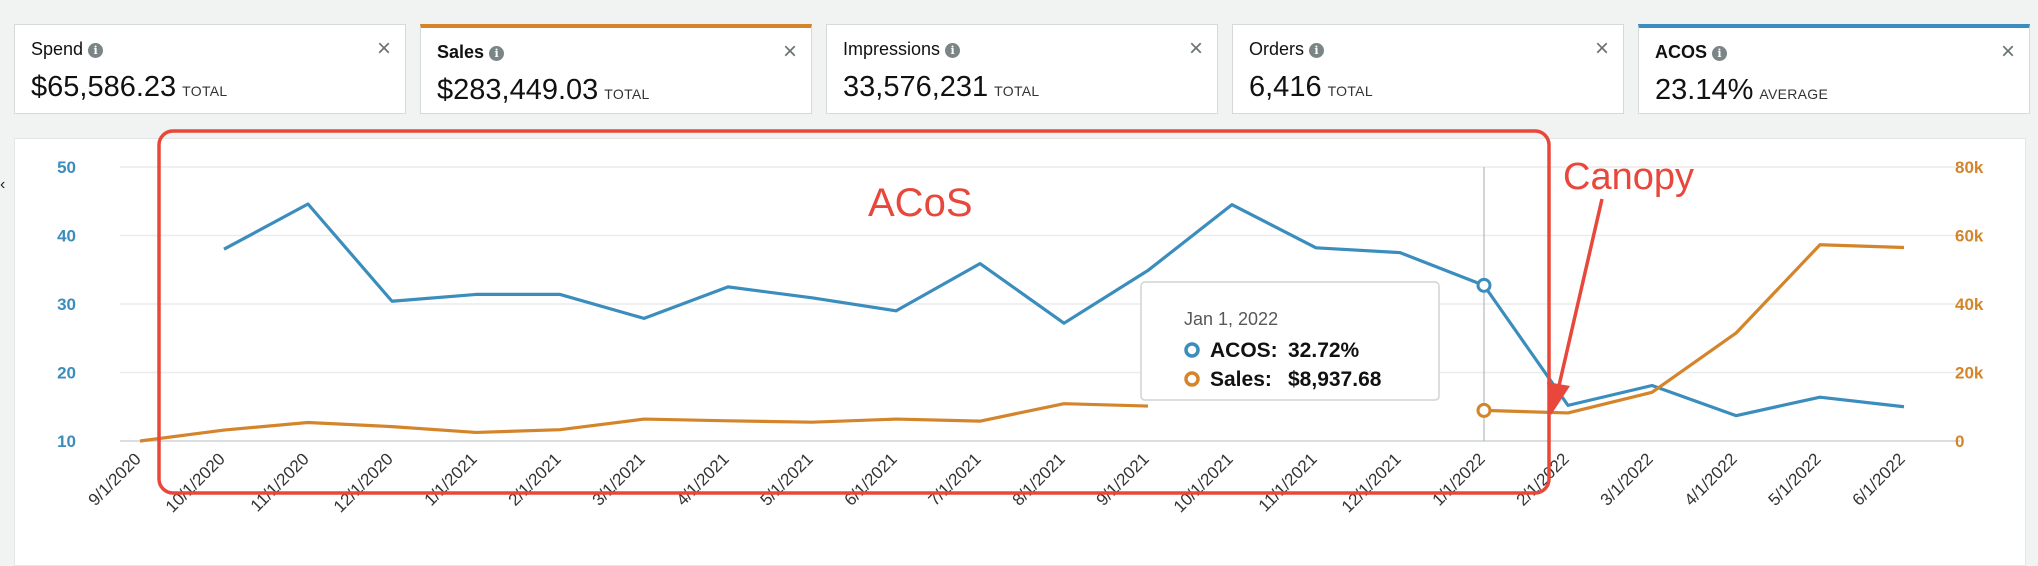 Image resolution: width=2038 pixels, height=566 pixels. I want to click on y-left-tick-label: 20, so click(66, 373).